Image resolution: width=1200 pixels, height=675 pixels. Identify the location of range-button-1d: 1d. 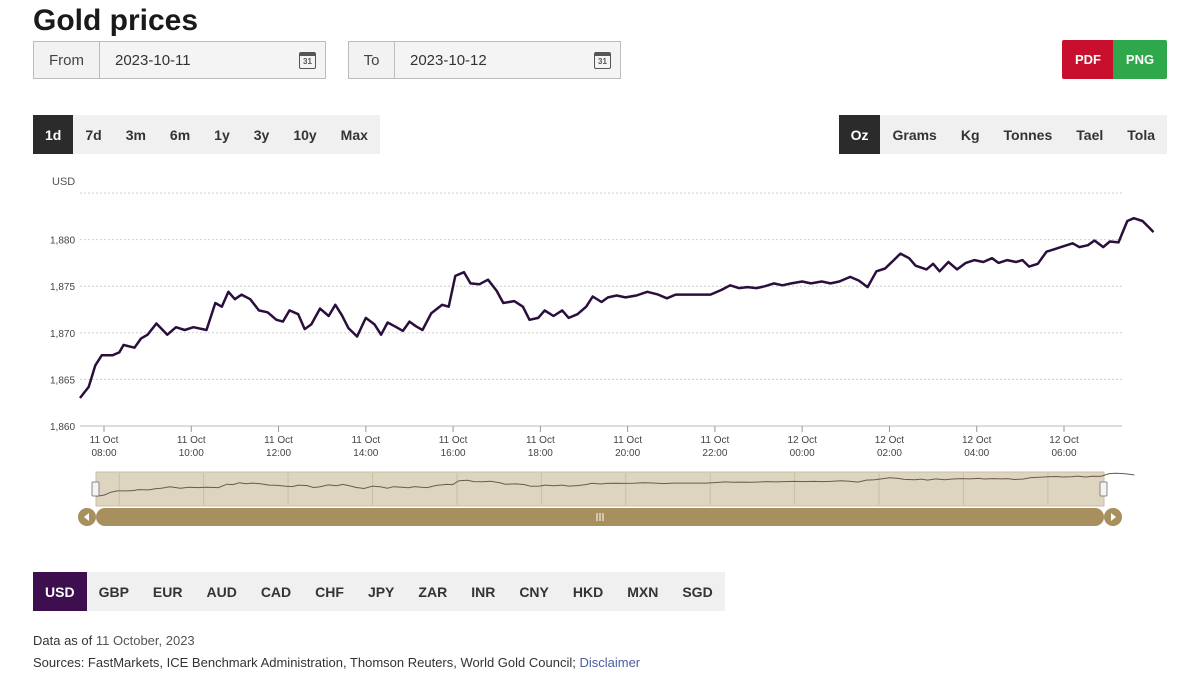
(53, 134).